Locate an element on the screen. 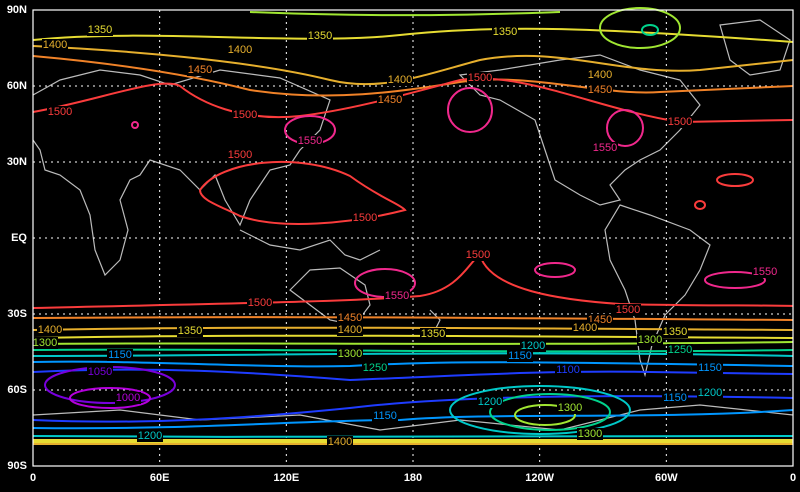  lat-label: 60S is located at coordinates (17, 390).